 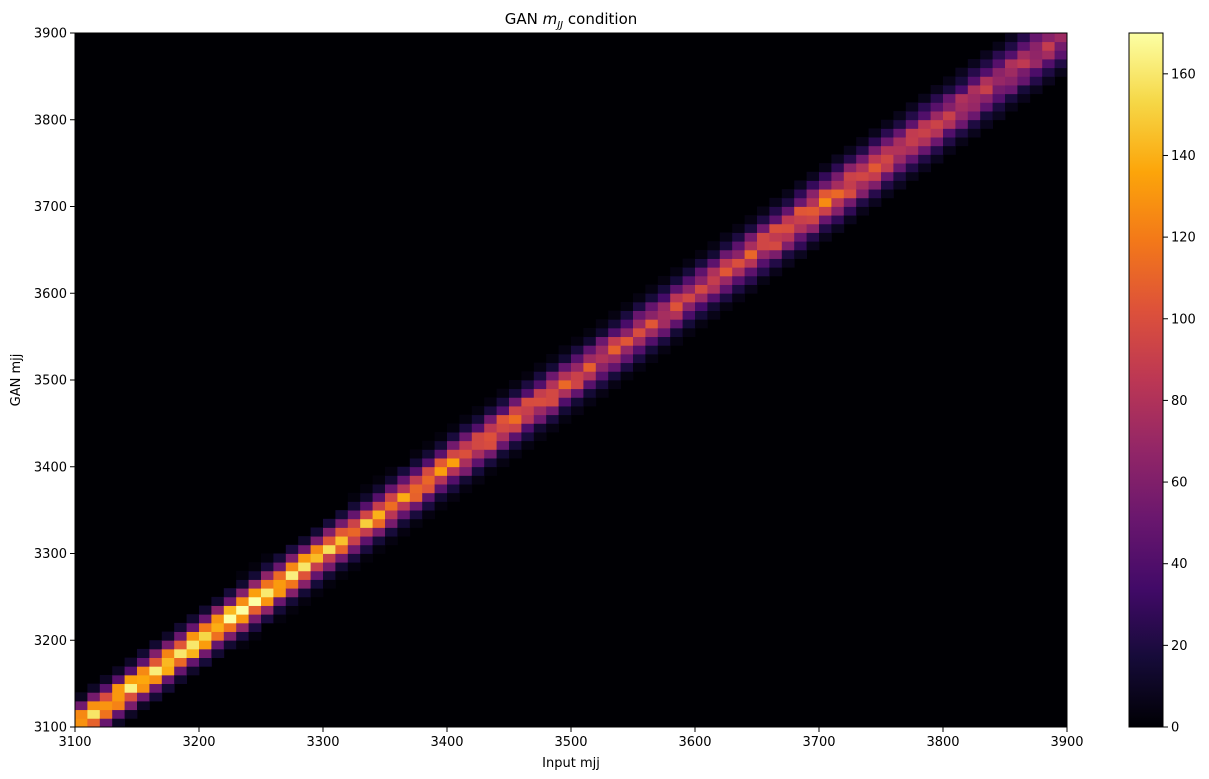 I want to click on x-tick-label: 3900, so click(x=1066, y=742).